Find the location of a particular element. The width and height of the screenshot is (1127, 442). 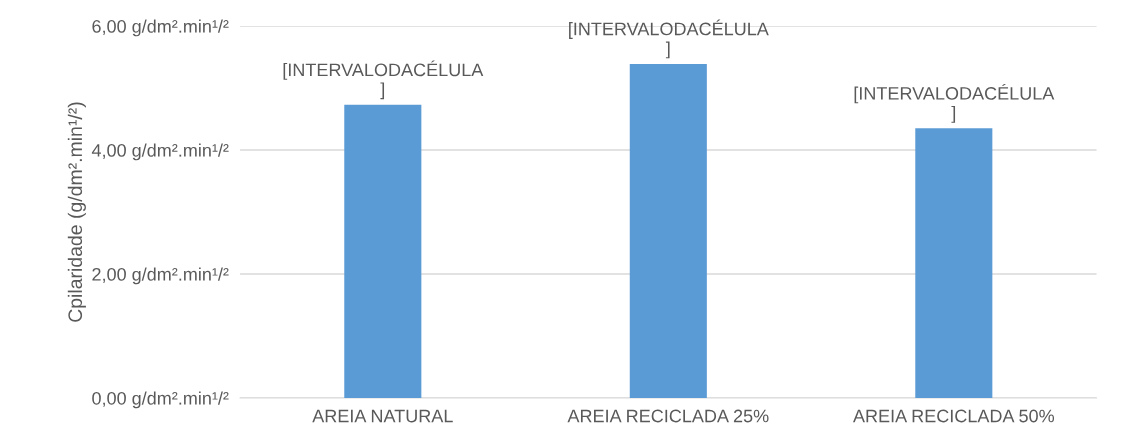

x-tick-label: AREIA RECICLADA 50% is located at coordinates (954, 416).